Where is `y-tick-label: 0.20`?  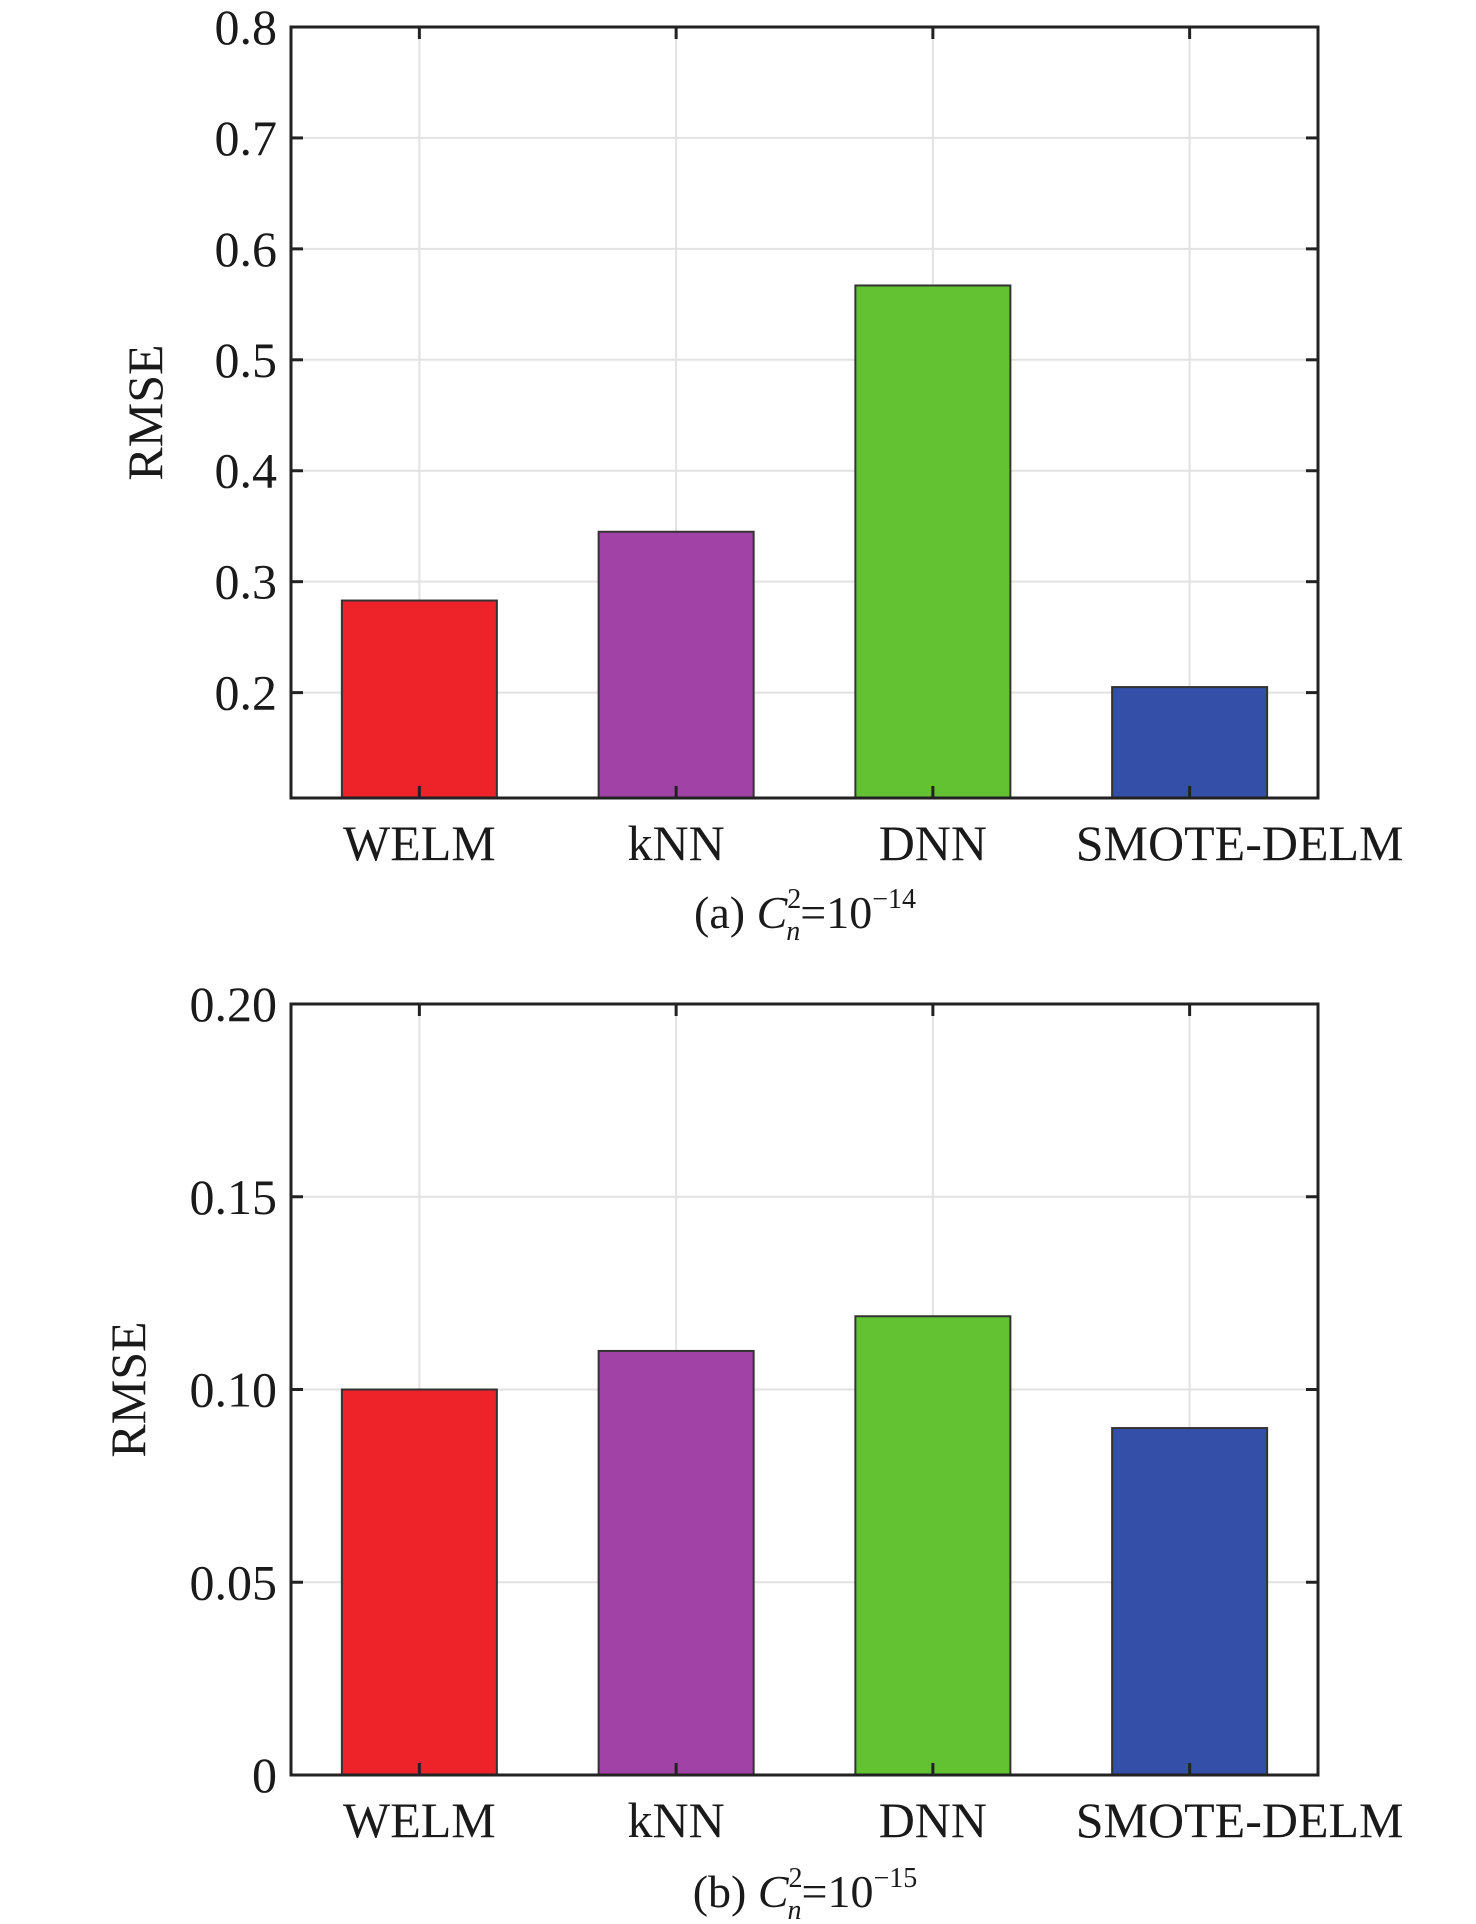 y-tick-label: 0.20 is located at coordinates (234, 1004).